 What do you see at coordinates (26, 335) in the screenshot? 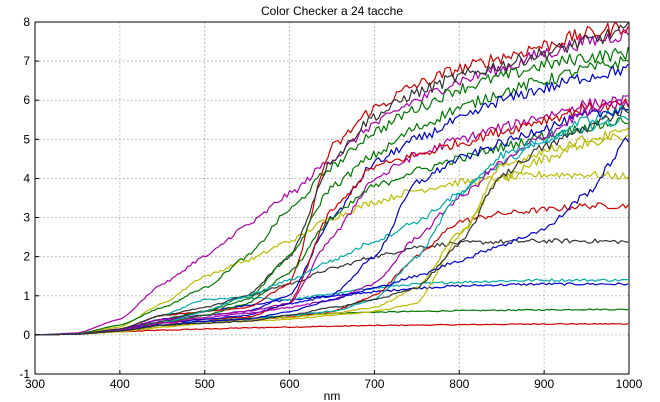
I see `y-tick-label: 0` at bounding box center [26, 335].